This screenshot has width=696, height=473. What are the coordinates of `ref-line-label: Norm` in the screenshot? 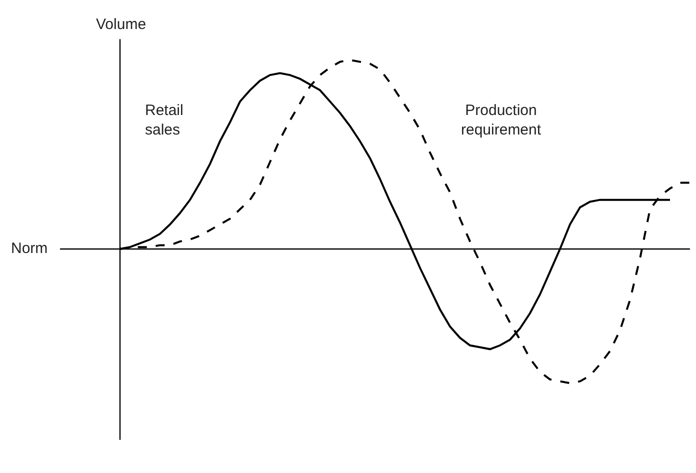 It's located at (29, 248).